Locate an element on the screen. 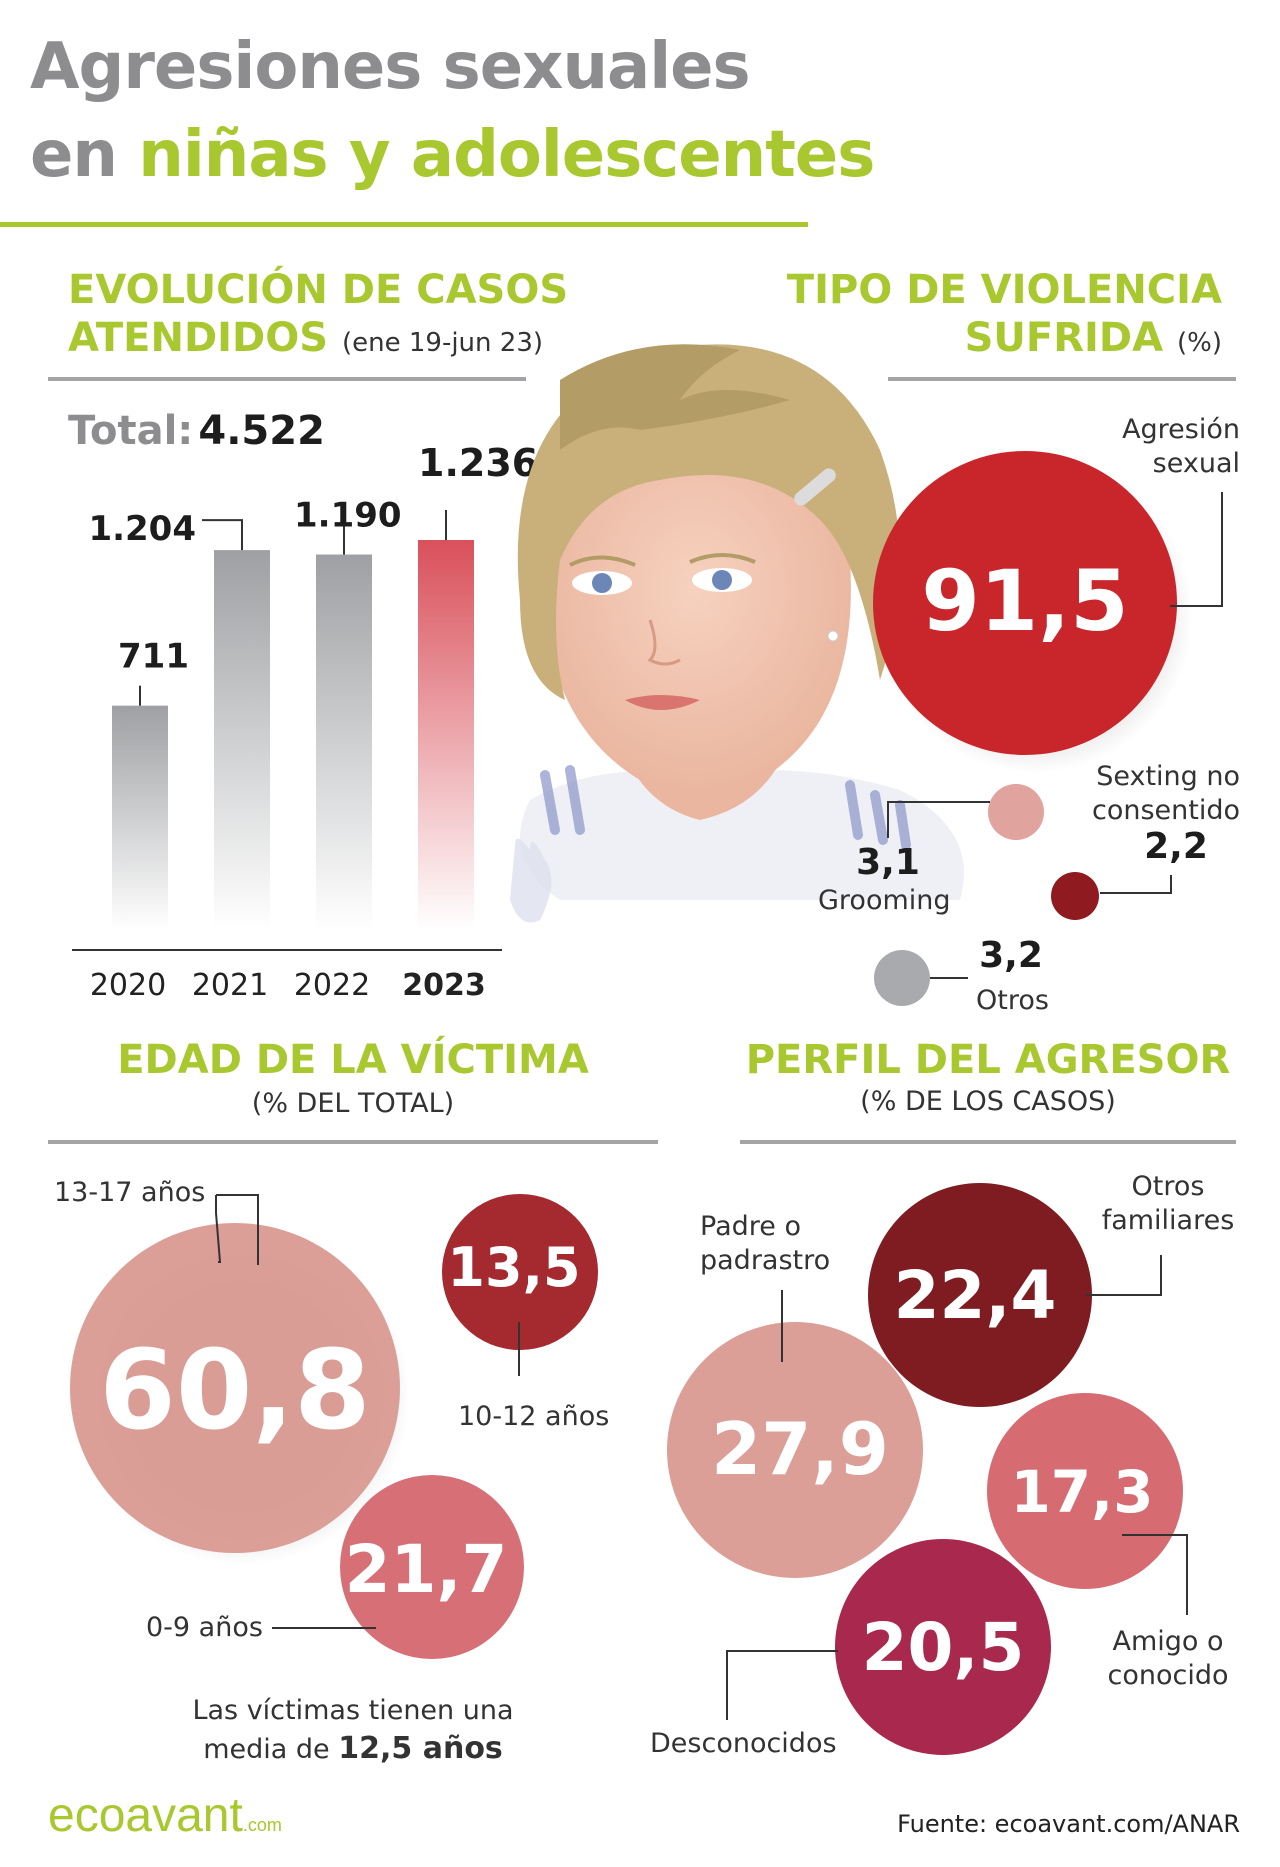 The image size is (1280, 1867). bar-category-2023: 2023 is located at coordinates (444, 985).